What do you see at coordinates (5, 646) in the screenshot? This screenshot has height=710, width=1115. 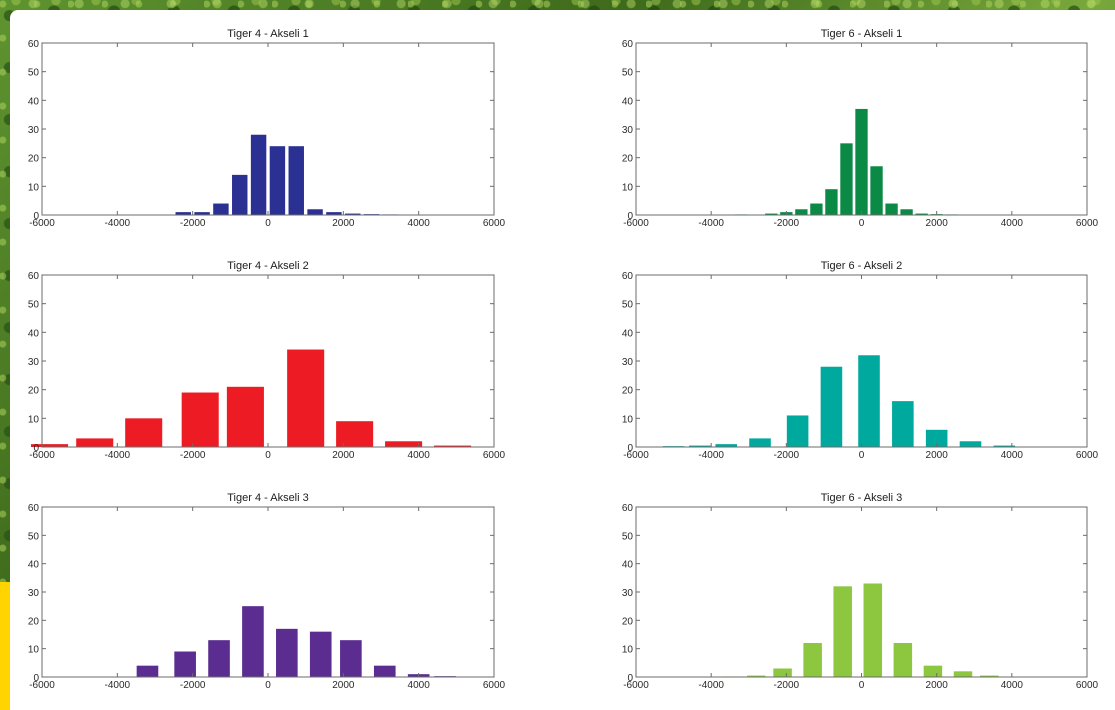 I see `yellow-edge-strip` at bounding box center [5, 646].